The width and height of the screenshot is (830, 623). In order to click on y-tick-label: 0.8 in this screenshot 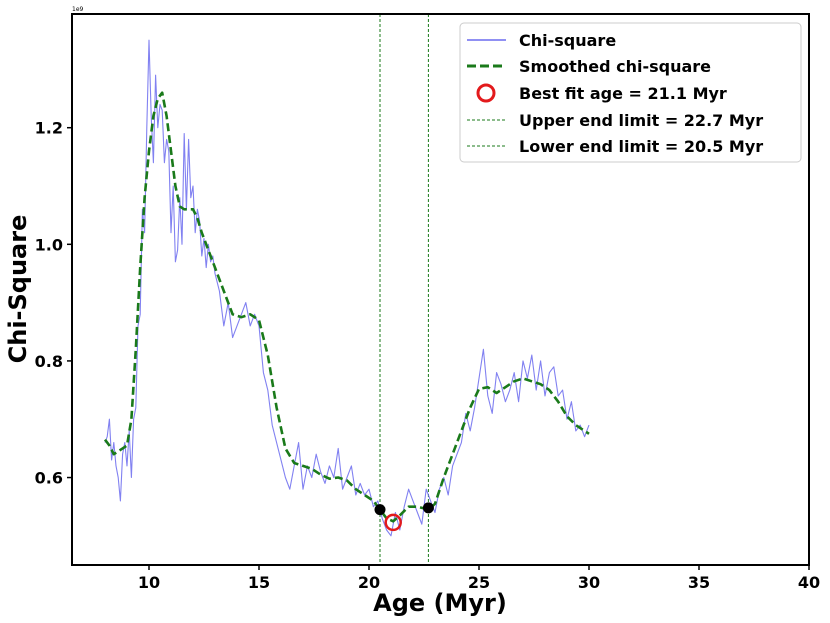, I will do `click(49, 361)`.